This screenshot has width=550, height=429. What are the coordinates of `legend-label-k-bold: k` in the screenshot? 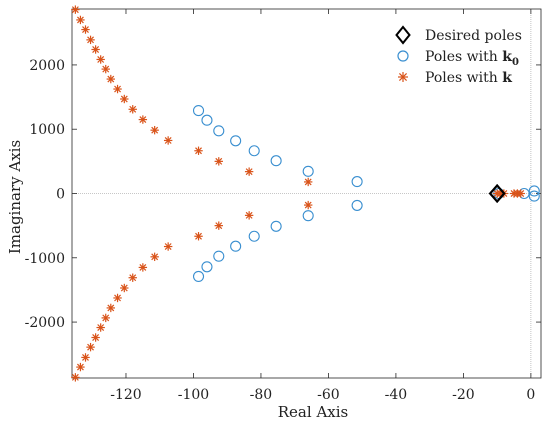 It's located at (507, 78).